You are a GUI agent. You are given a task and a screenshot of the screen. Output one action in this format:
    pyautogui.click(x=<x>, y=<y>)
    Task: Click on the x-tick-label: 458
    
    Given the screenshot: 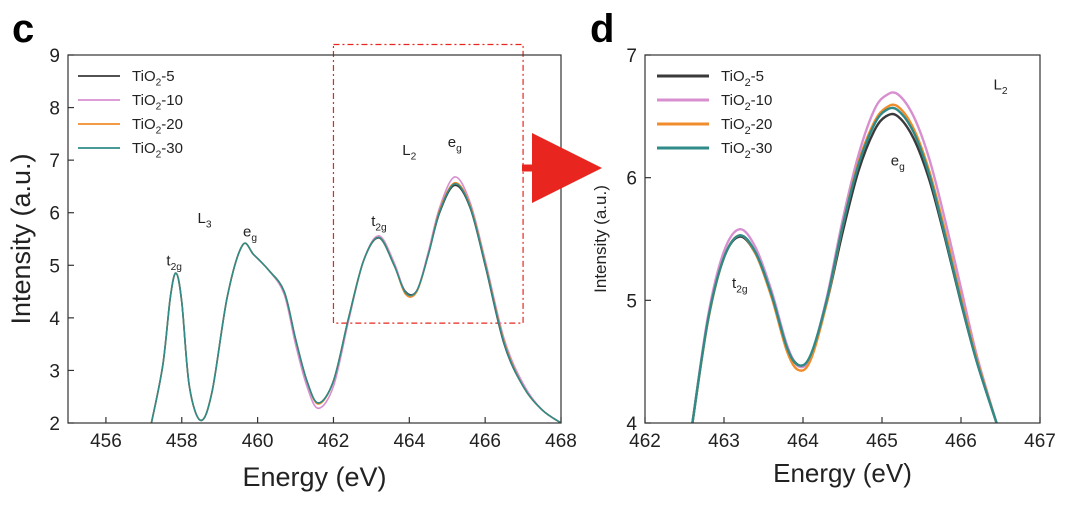 What is the action you would take?
    pyautogui.click(x=182, y=441)
    